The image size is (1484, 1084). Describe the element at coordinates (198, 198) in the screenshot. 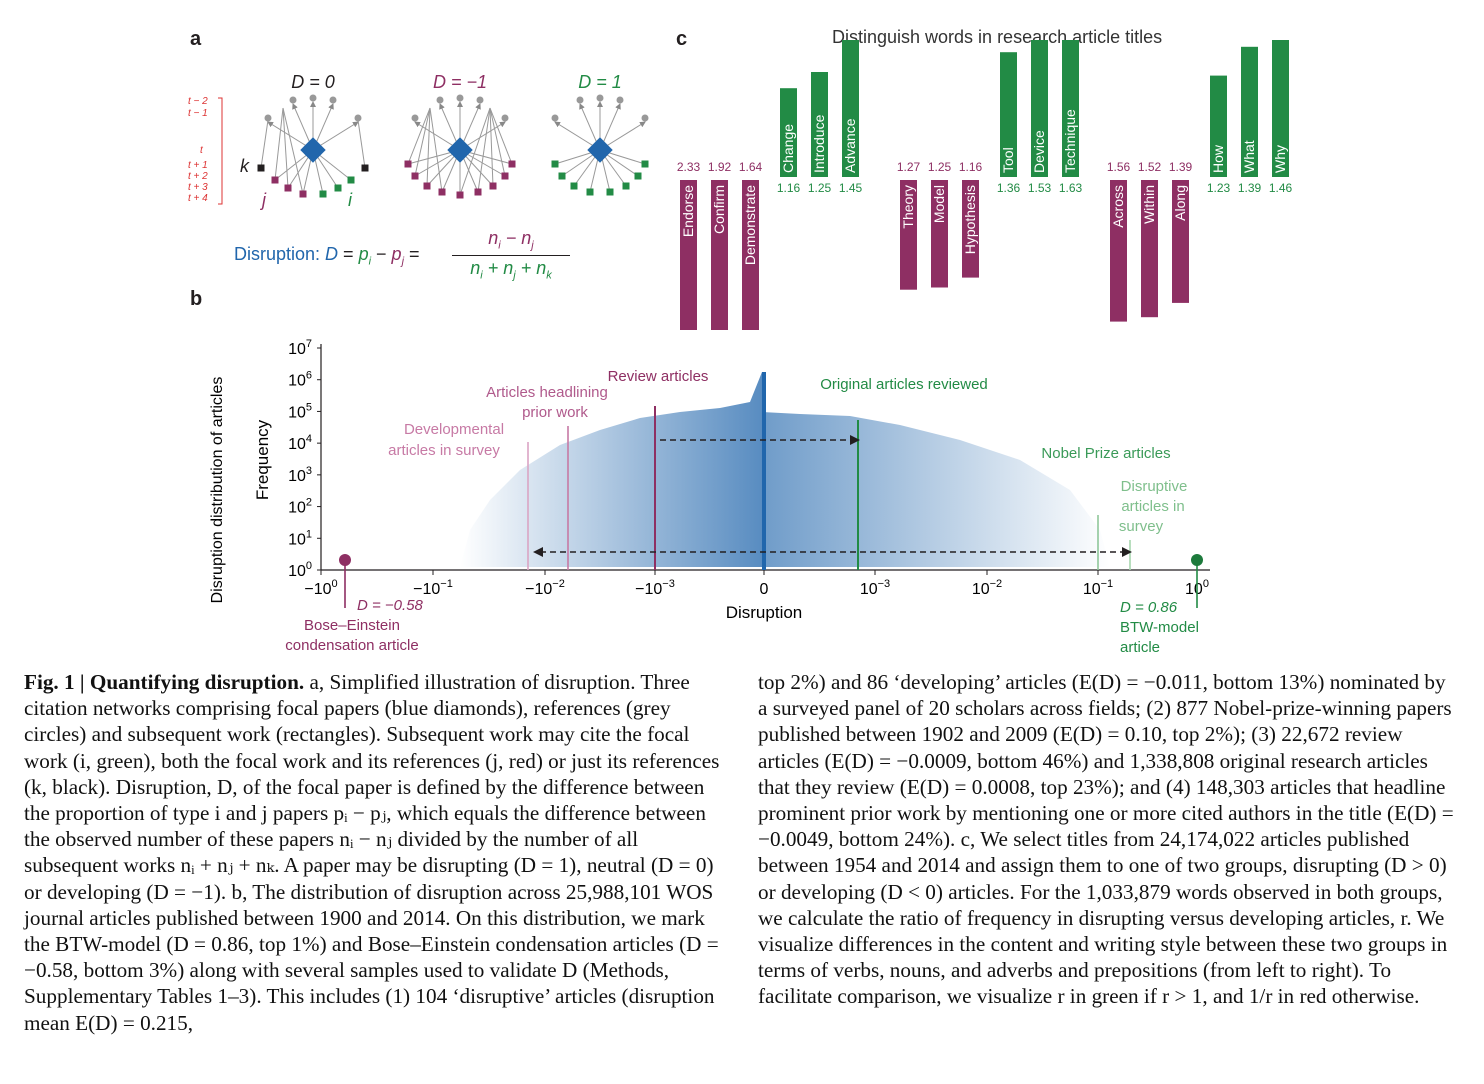

I see `time-label: t + 4` at that location.